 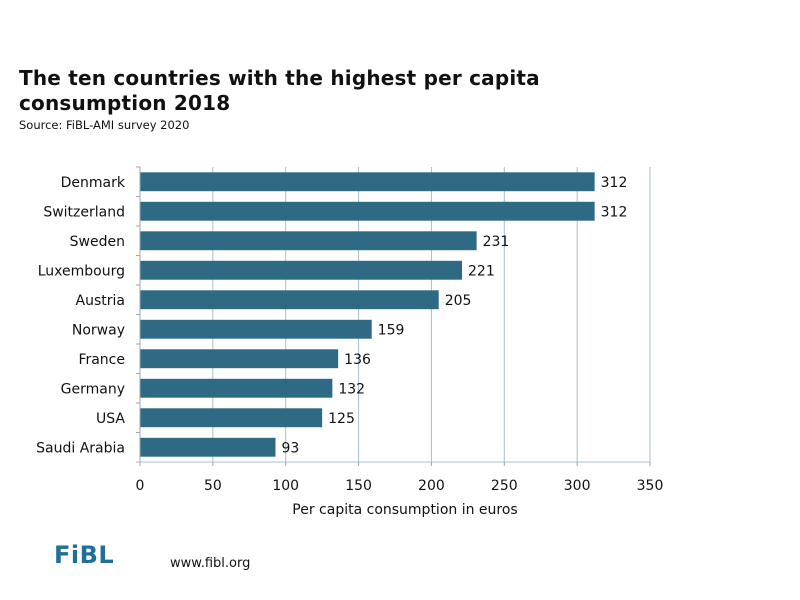 What do you see at coordinates (404, 510) in the screenshot?
I see `x-axis-title: Per capita consumption in euros` at bounding box center [404, 510].